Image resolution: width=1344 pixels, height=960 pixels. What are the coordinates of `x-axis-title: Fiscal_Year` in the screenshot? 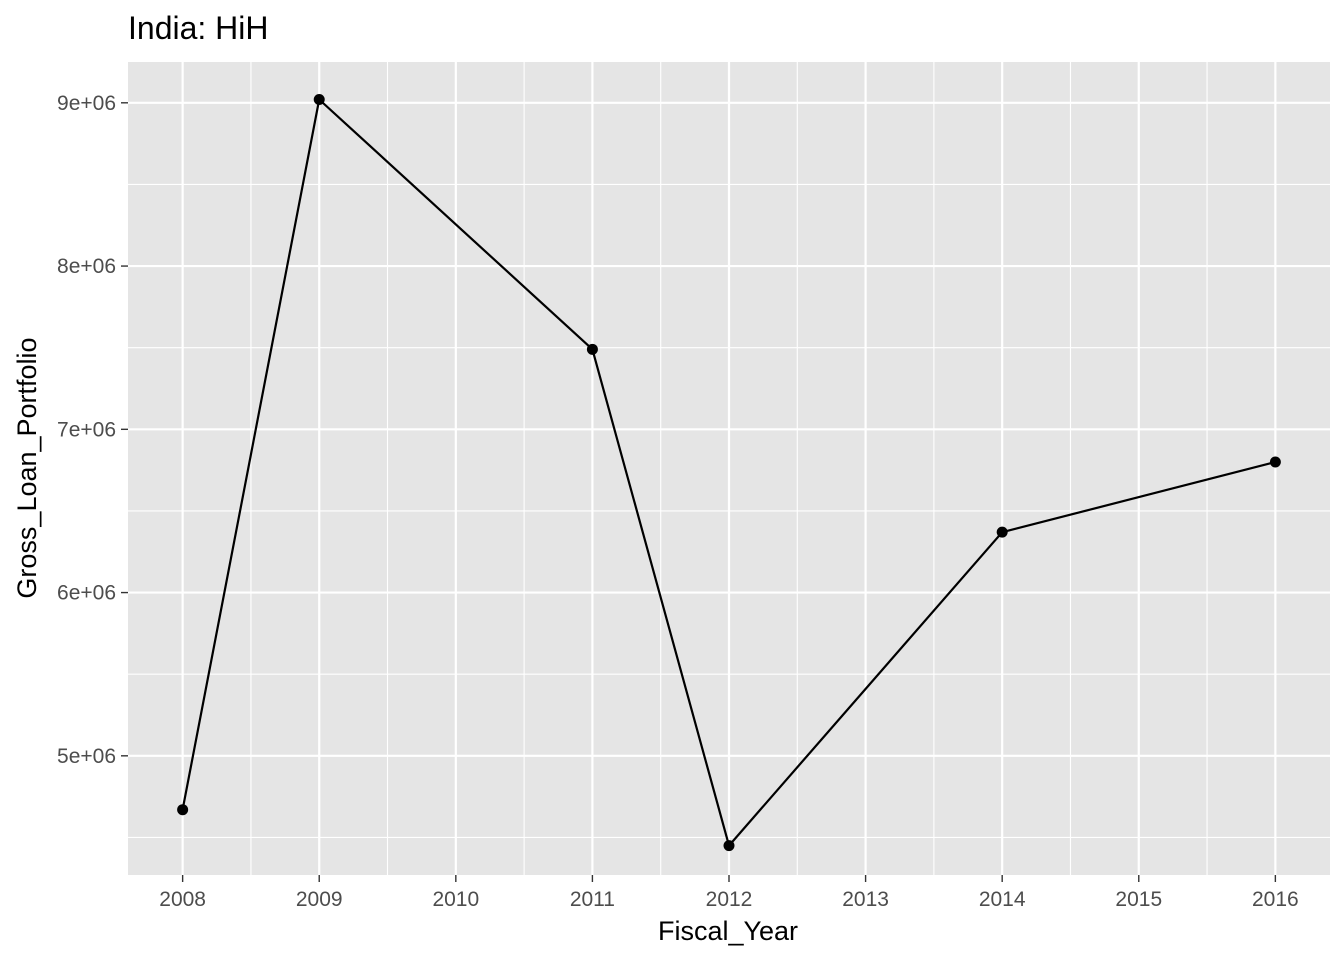 It's located at (728, 931).